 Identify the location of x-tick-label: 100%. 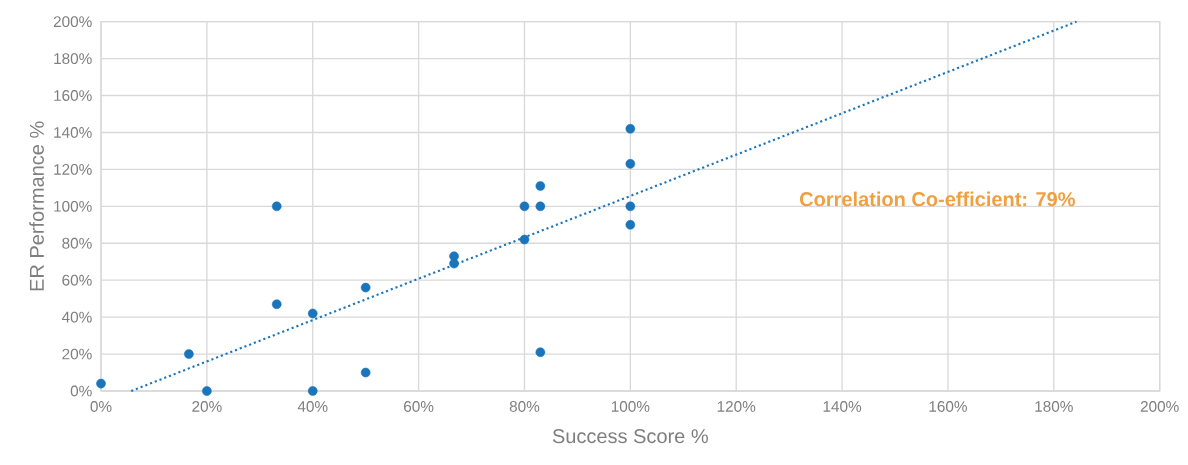
(630, 406).